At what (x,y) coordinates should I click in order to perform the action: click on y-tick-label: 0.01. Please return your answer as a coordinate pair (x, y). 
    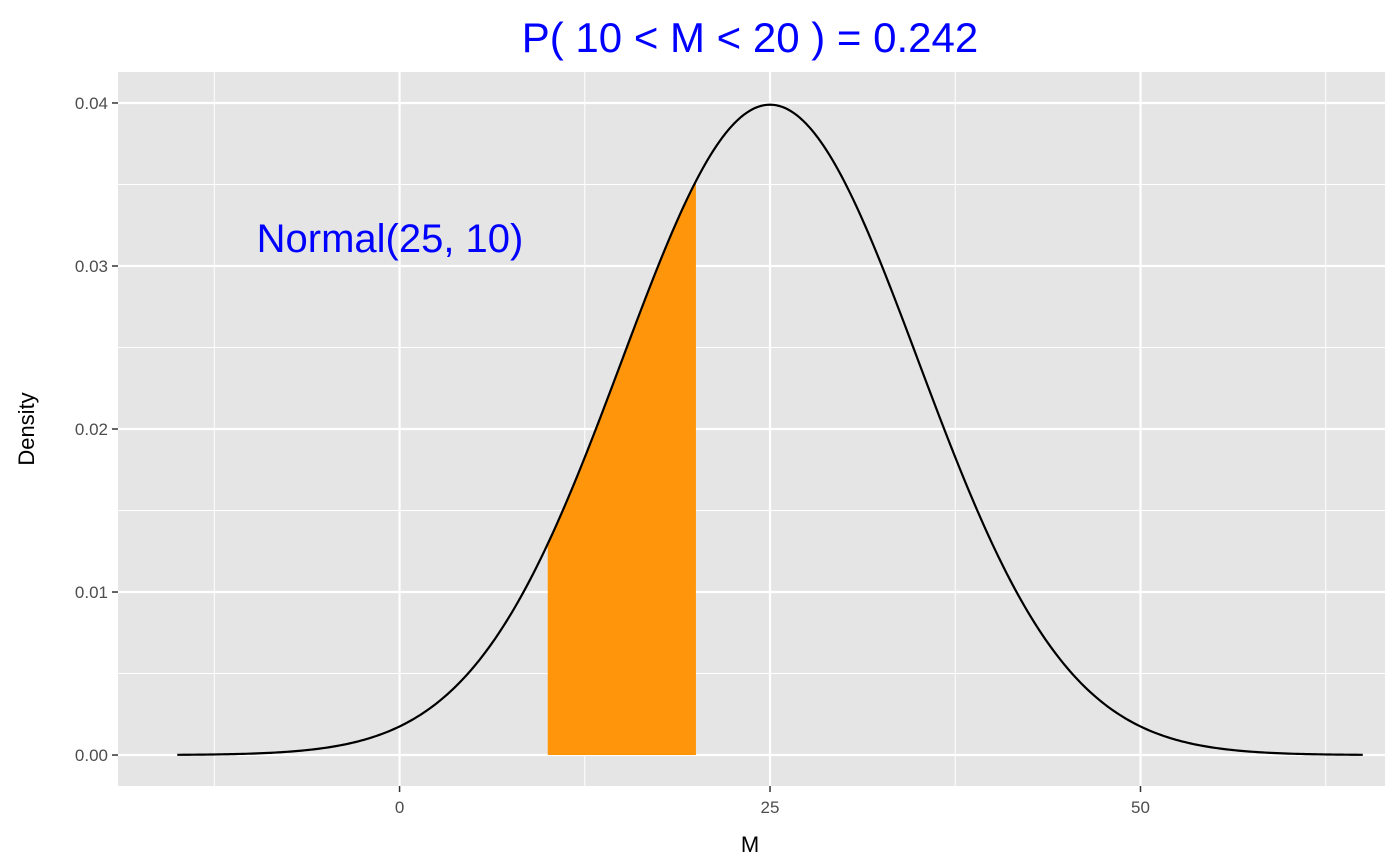
    Looking at the image, I should click on (91, 592).